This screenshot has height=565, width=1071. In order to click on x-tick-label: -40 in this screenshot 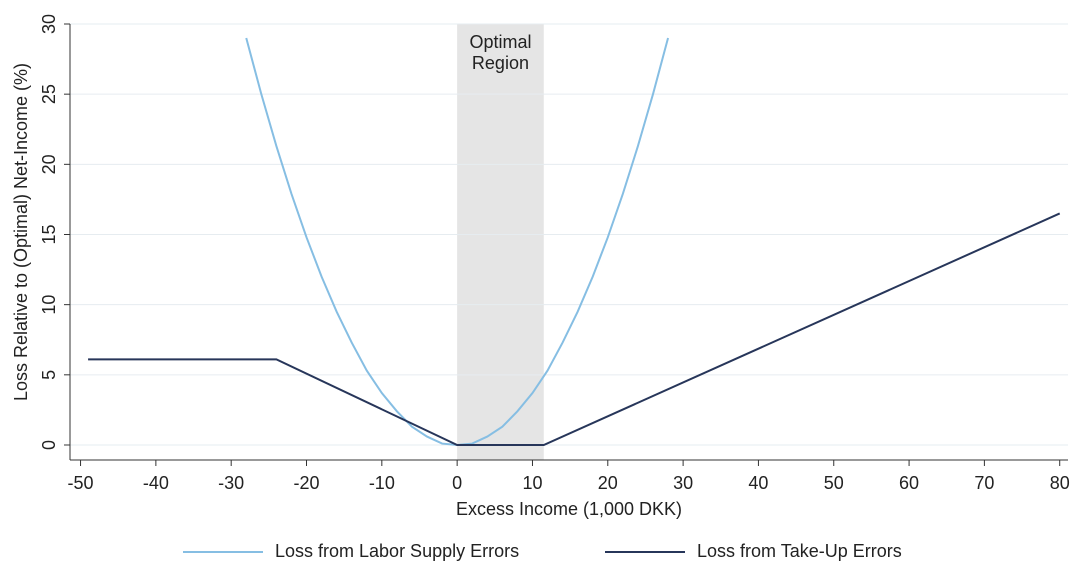, I will do `click(156, 483)`.